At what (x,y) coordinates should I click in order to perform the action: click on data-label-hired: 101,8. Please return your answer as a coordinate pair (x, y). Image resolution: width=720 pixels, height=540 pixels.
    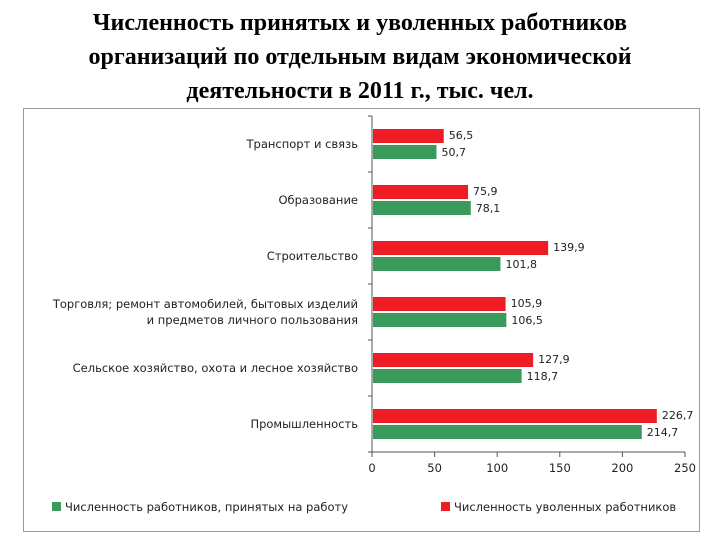
    Looking at the image, I should click on (521, 264).